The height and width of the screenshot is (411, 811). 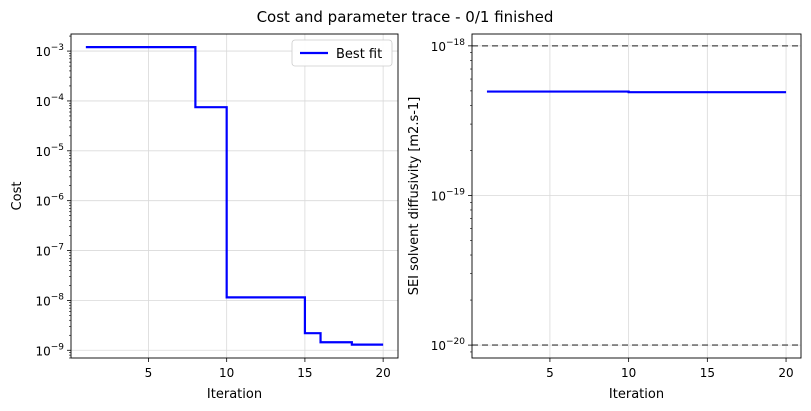 What do you see at coordinates (49, 300) in the screenshot?
I see `y-tick-label: 10⁻⁸` at bounding box center [49, 300].